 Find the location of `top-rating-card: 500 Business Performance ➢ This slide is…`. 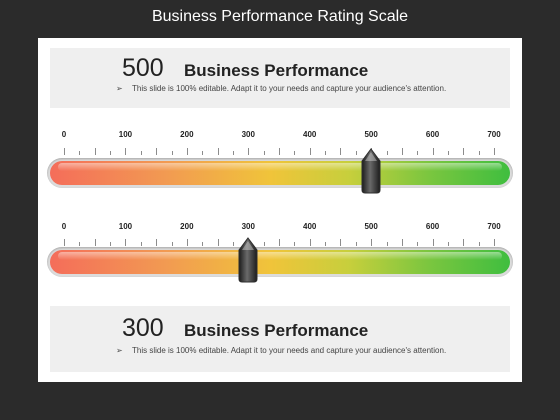

top-rating-card: 500 Business Performance ➢ This slide is… is located at coordinates (280, 78).